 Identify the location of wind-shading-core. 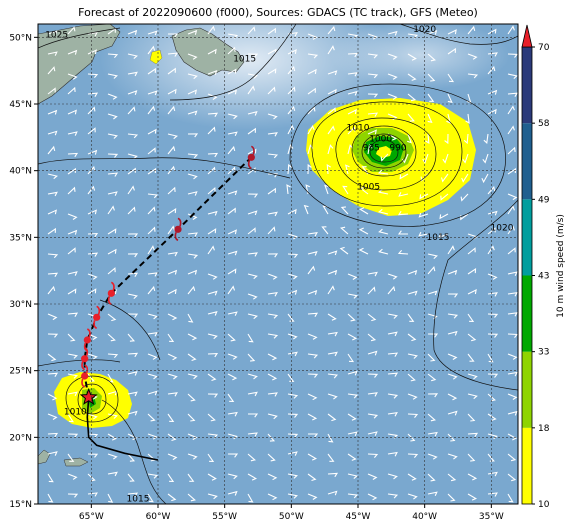
(384, 152).